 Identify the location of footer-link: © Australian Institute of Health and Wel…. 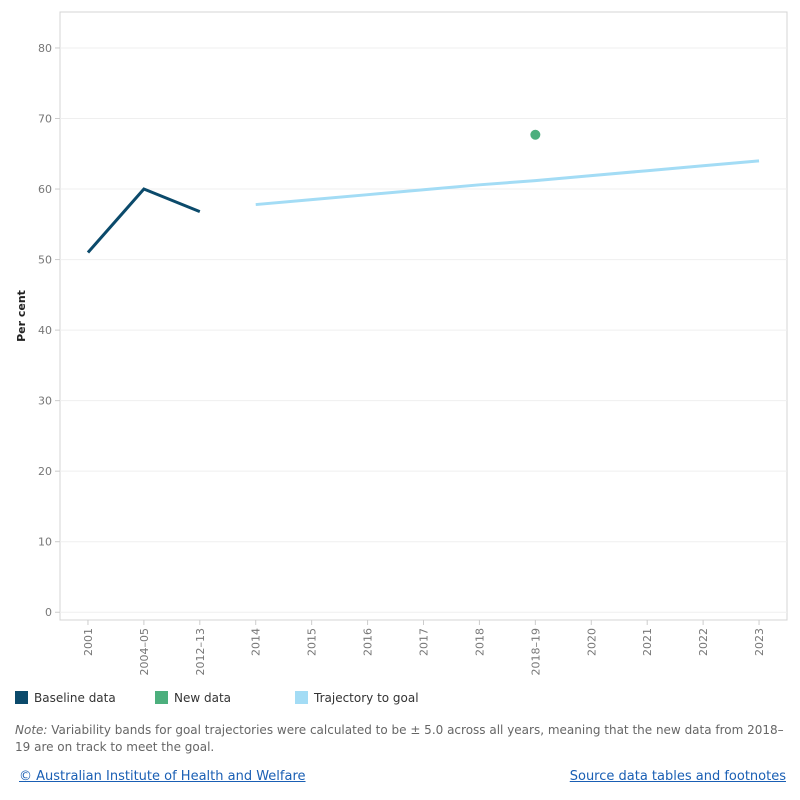
(162, 776).